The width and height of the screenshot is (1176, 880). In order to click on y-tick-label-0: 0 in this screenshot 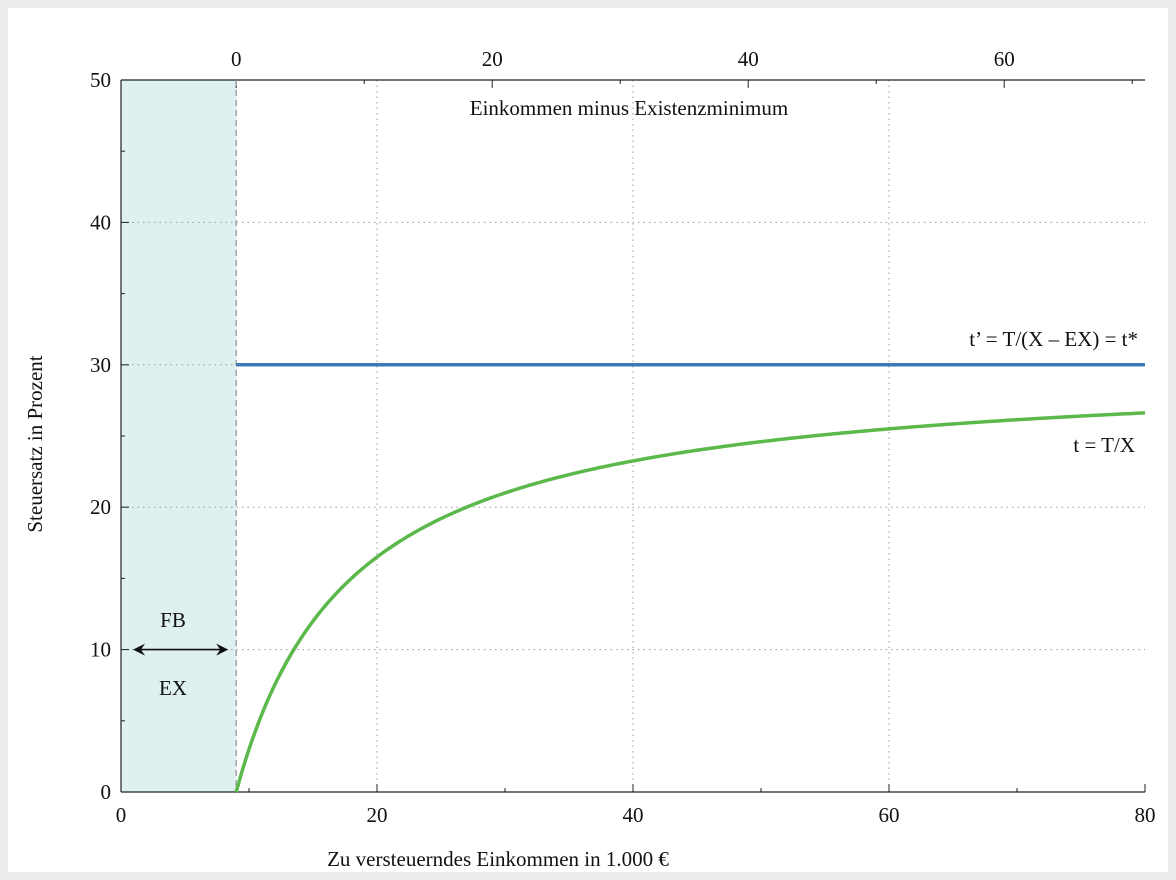, I will do `click(106, 792)`.